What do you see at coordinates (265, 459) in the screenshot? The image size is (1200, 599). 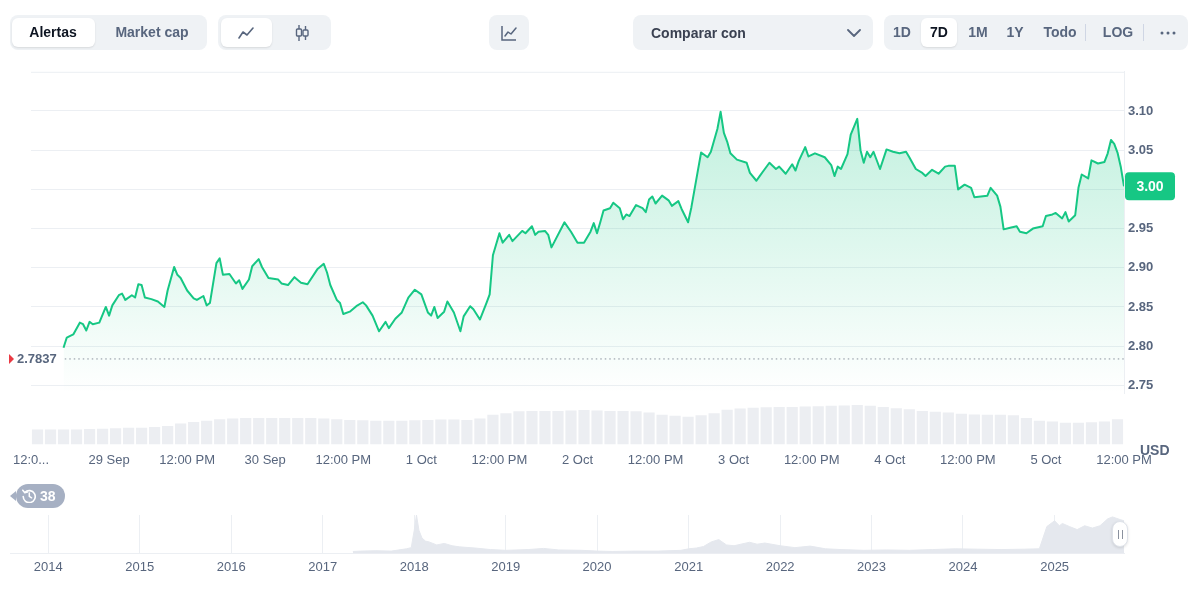 I see `x-tick-label: 30 Sep` at bounding box center [265, 459].